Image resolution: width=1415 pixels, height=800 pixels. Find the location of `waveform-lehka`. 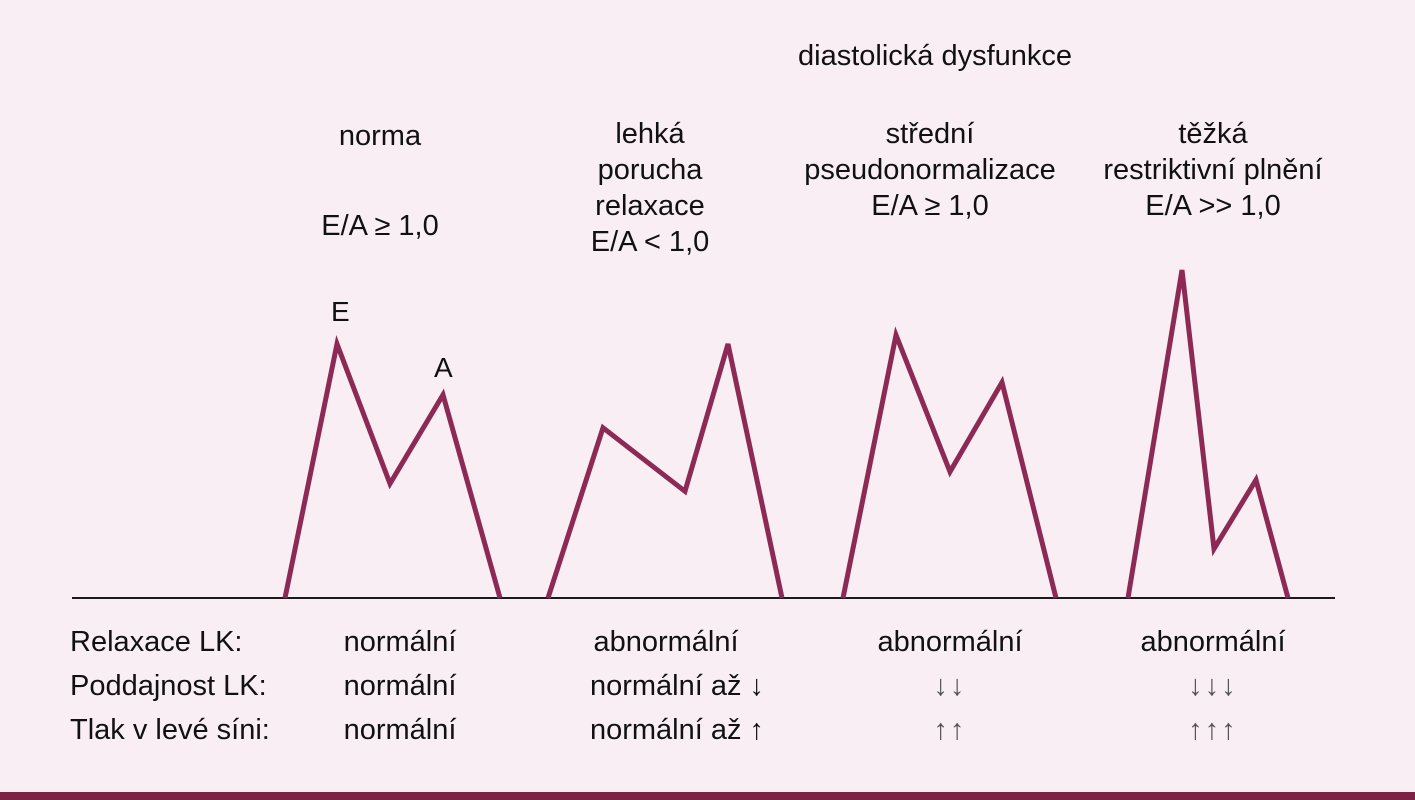

waveform-lehka is located at coordinates (665, 471).